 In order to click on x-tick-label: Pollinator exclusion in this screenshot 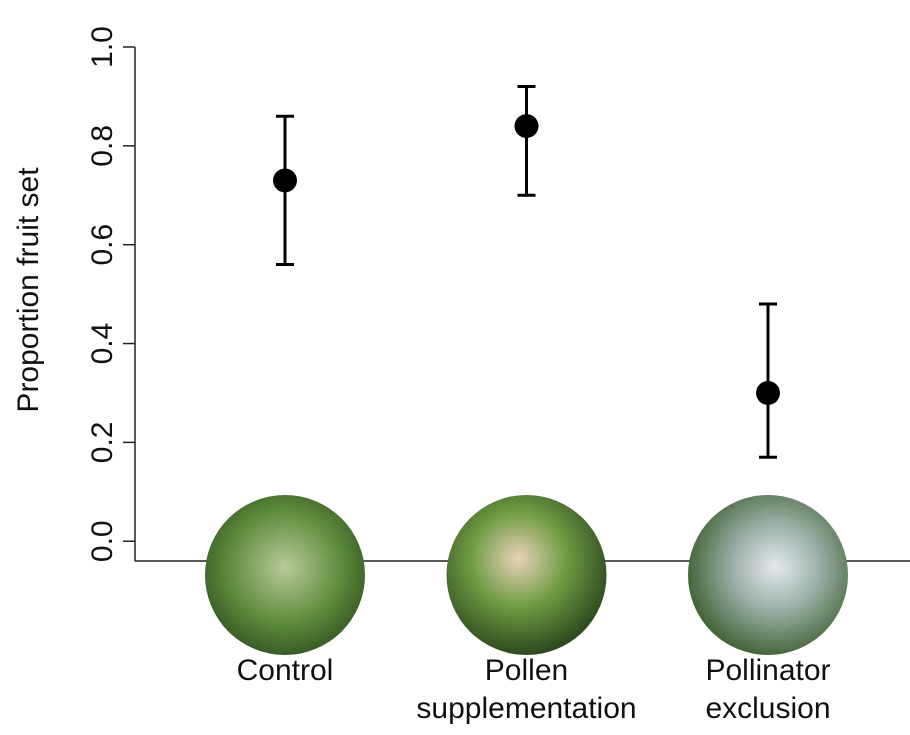, I will do `click(768, 689)`.